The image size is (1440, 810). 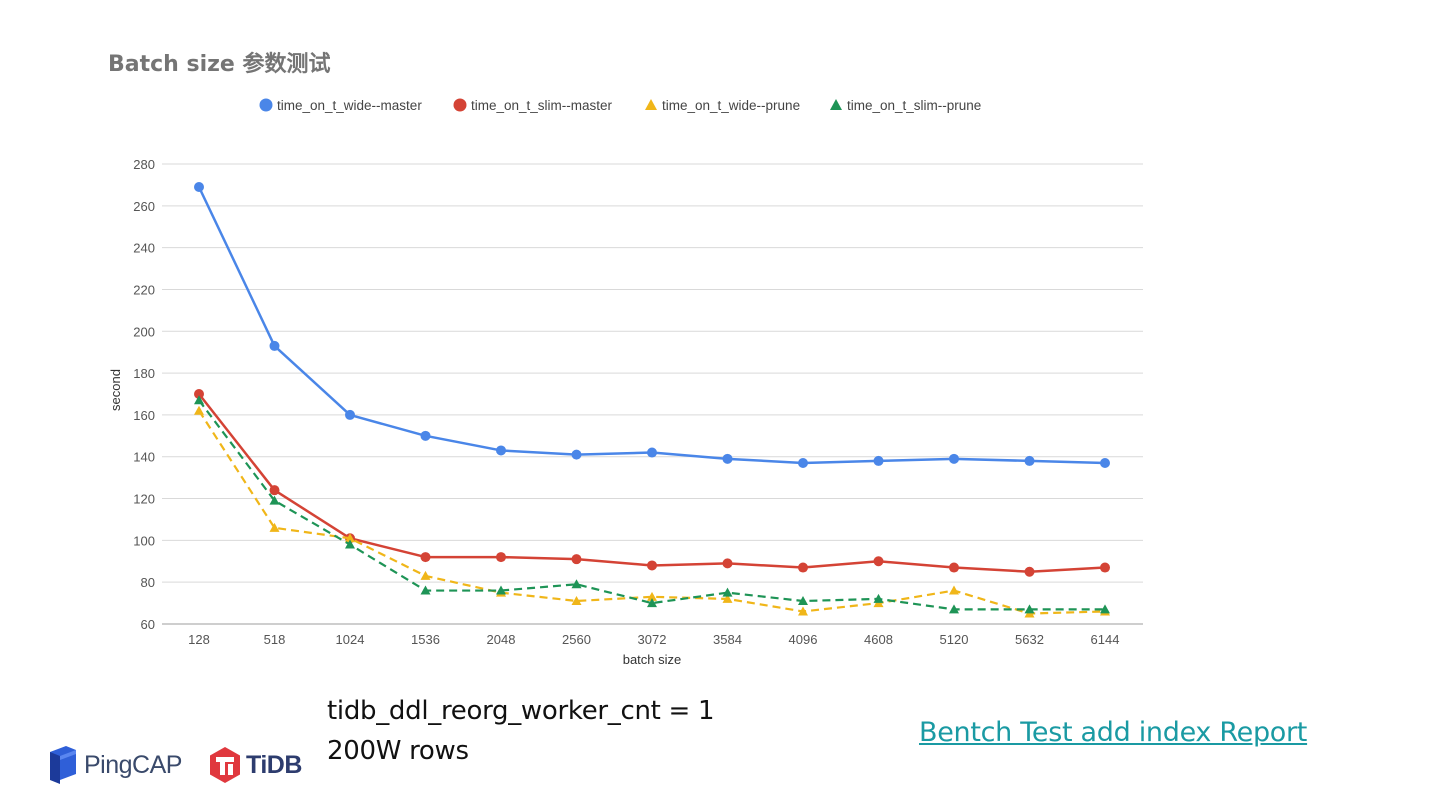 What do you see at coordinates (144, 206) in the screenshot?
I see `y-tick-label: 260` at bounding box center [144, 206].